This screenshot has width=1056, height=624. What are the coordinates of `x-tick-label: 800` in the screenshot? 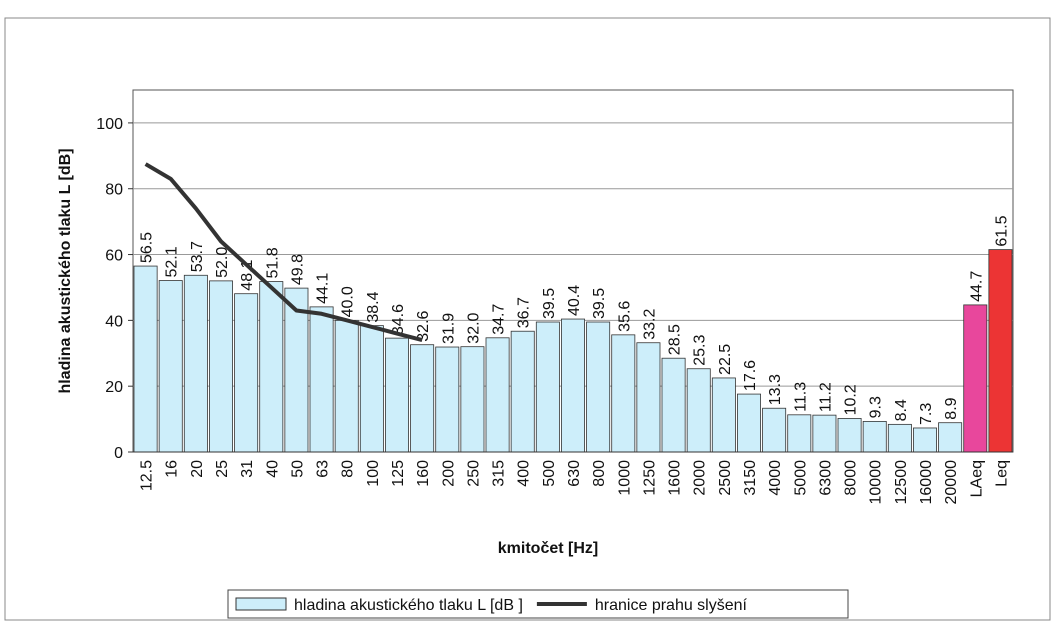 It's located at (599, 473).